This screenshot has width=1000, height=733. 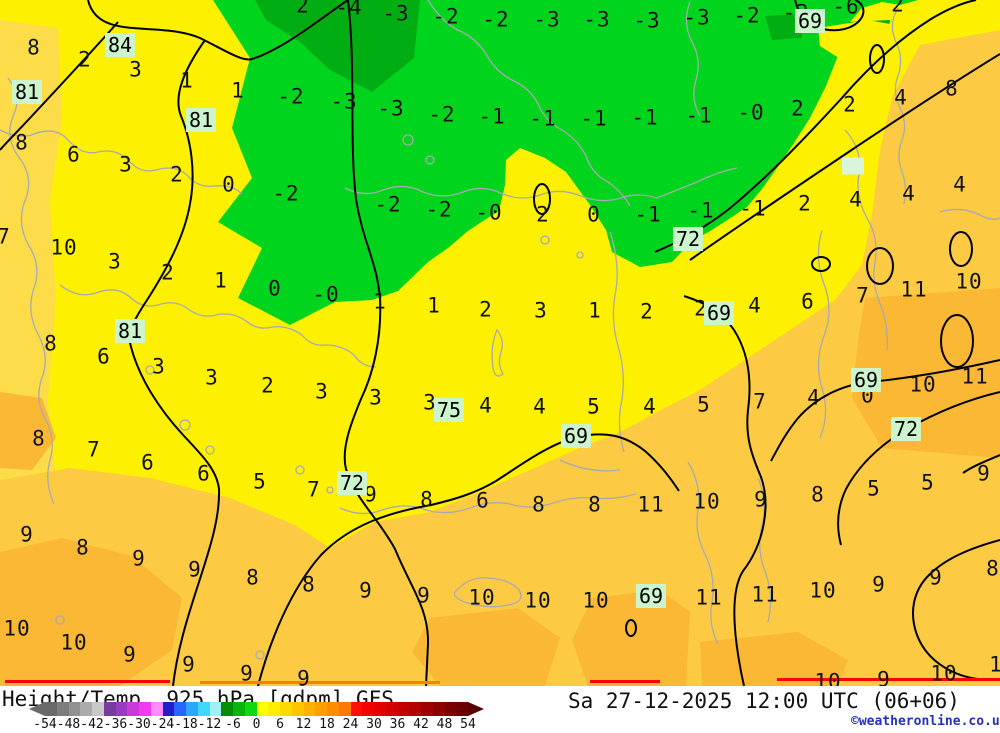 I want to click on colorbar-tick-label: 24, so click(x=350, y=724).